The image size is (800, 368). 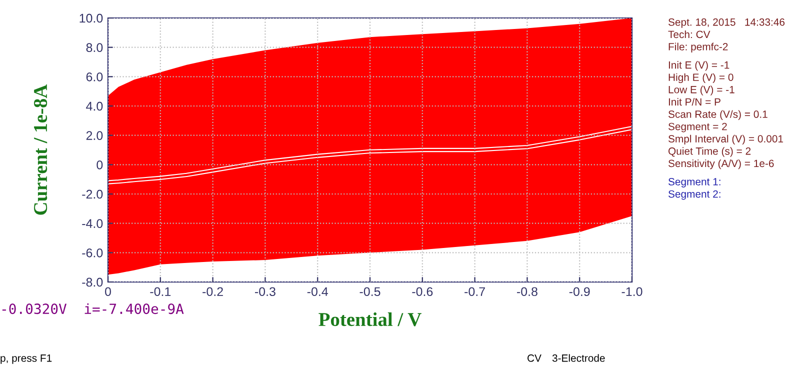 I want to click on x-tick-label: -0.8, so click(x=527, y=291).